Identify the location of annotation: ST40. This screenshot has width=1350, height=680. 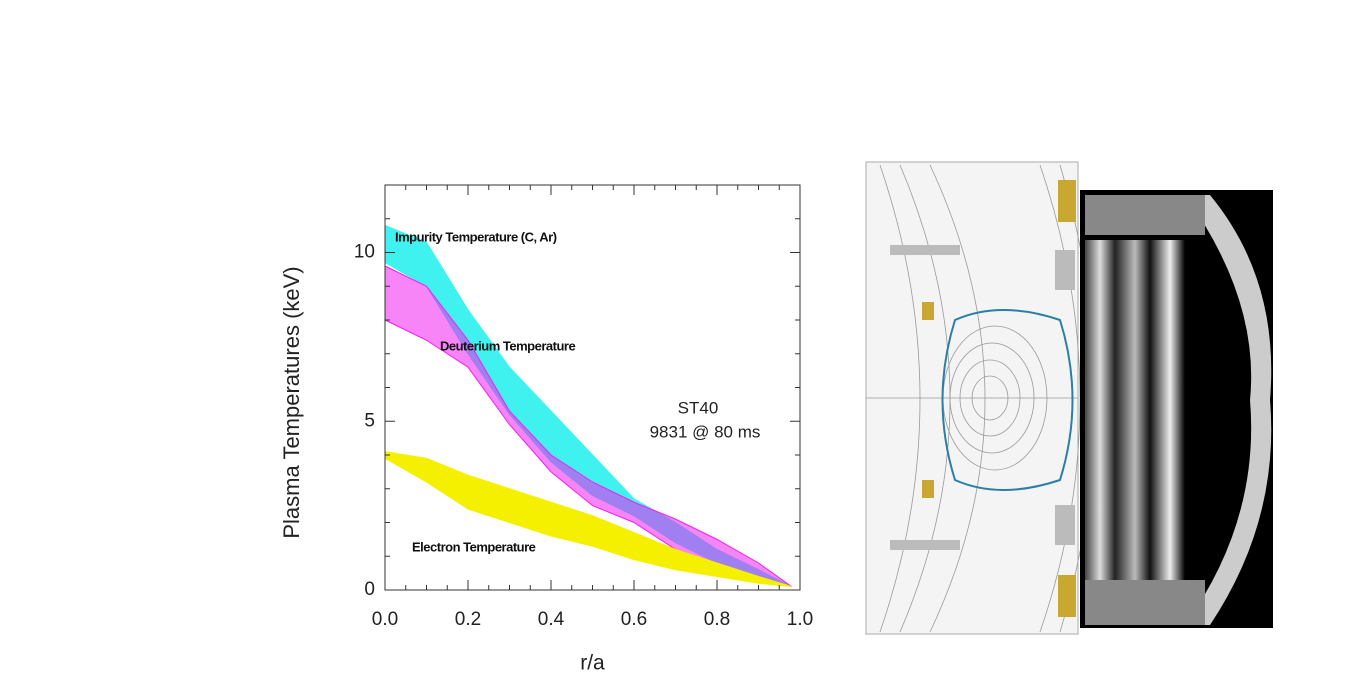
(698, 407).